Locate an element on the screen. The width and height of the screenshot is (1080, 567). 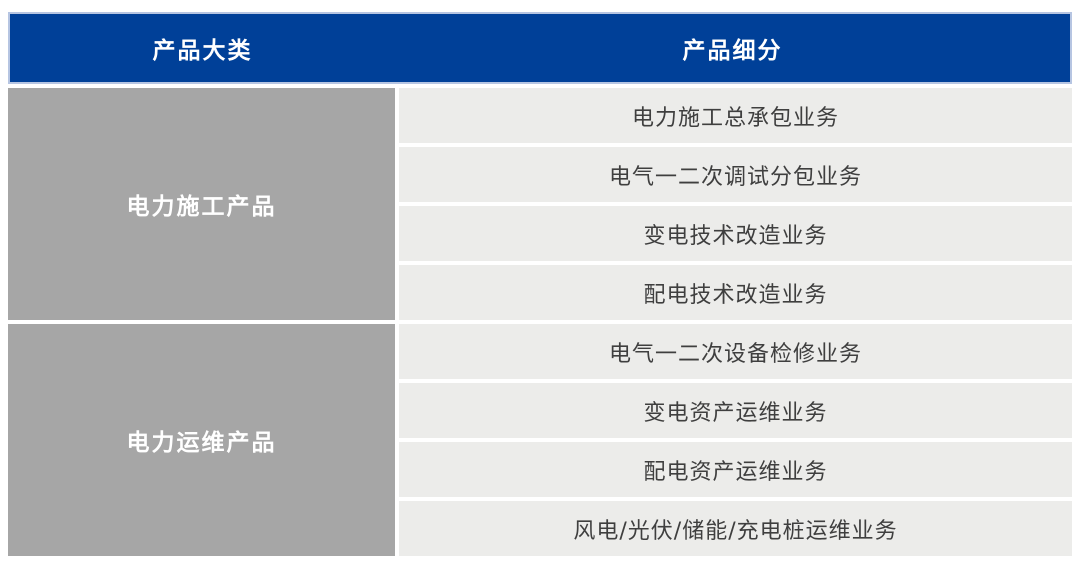
category-cell-power-operation: 电力运维产品 is located at coordinates (201, 440).